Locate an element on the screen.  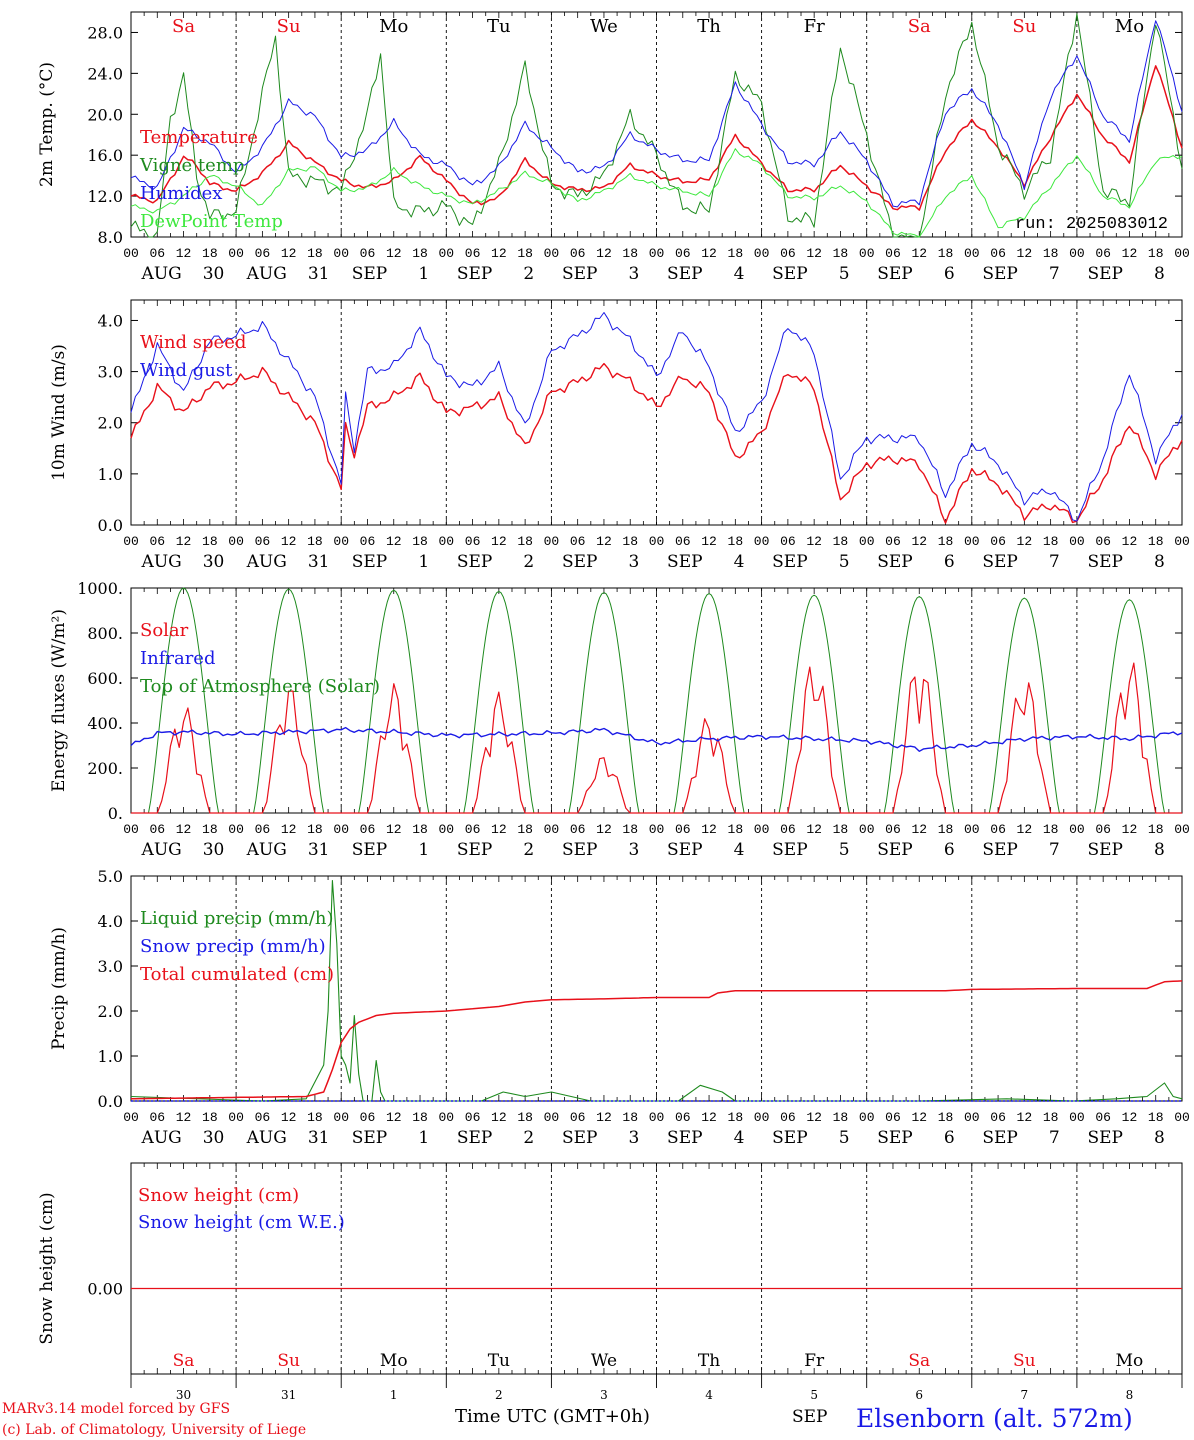
bottom-day-number: 2 is located at coordinates (499, 1395).